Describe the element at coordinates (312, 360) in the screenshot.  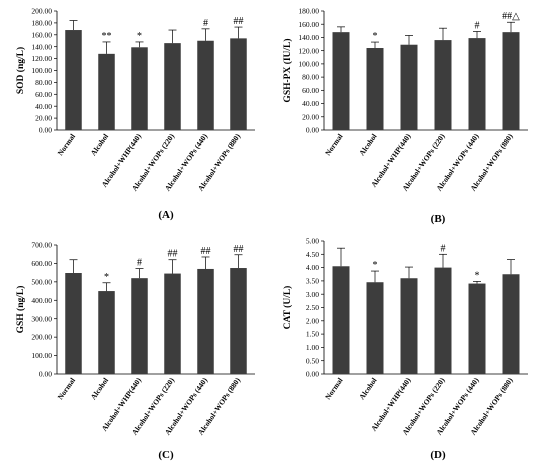
I see `y-tick-label: 0.50` at that location.